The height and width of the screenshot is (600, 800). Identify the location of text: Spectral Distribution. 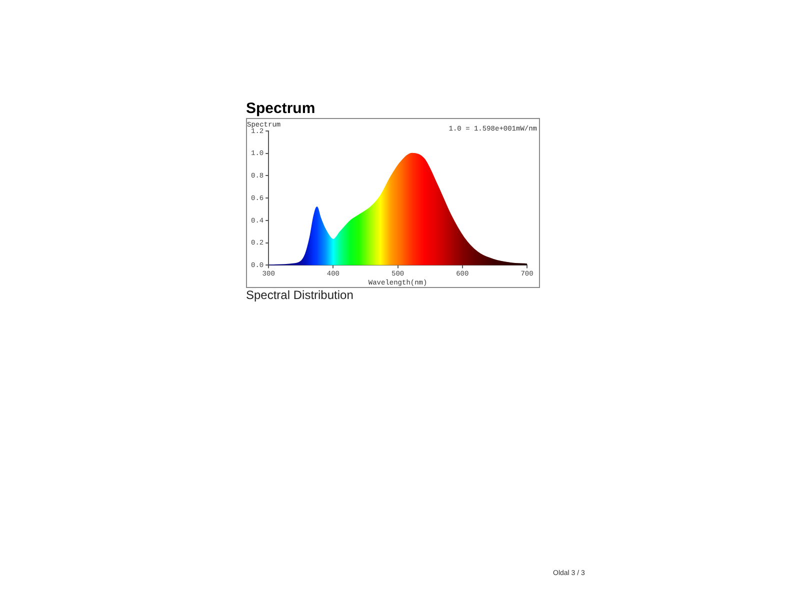
(300, 295).